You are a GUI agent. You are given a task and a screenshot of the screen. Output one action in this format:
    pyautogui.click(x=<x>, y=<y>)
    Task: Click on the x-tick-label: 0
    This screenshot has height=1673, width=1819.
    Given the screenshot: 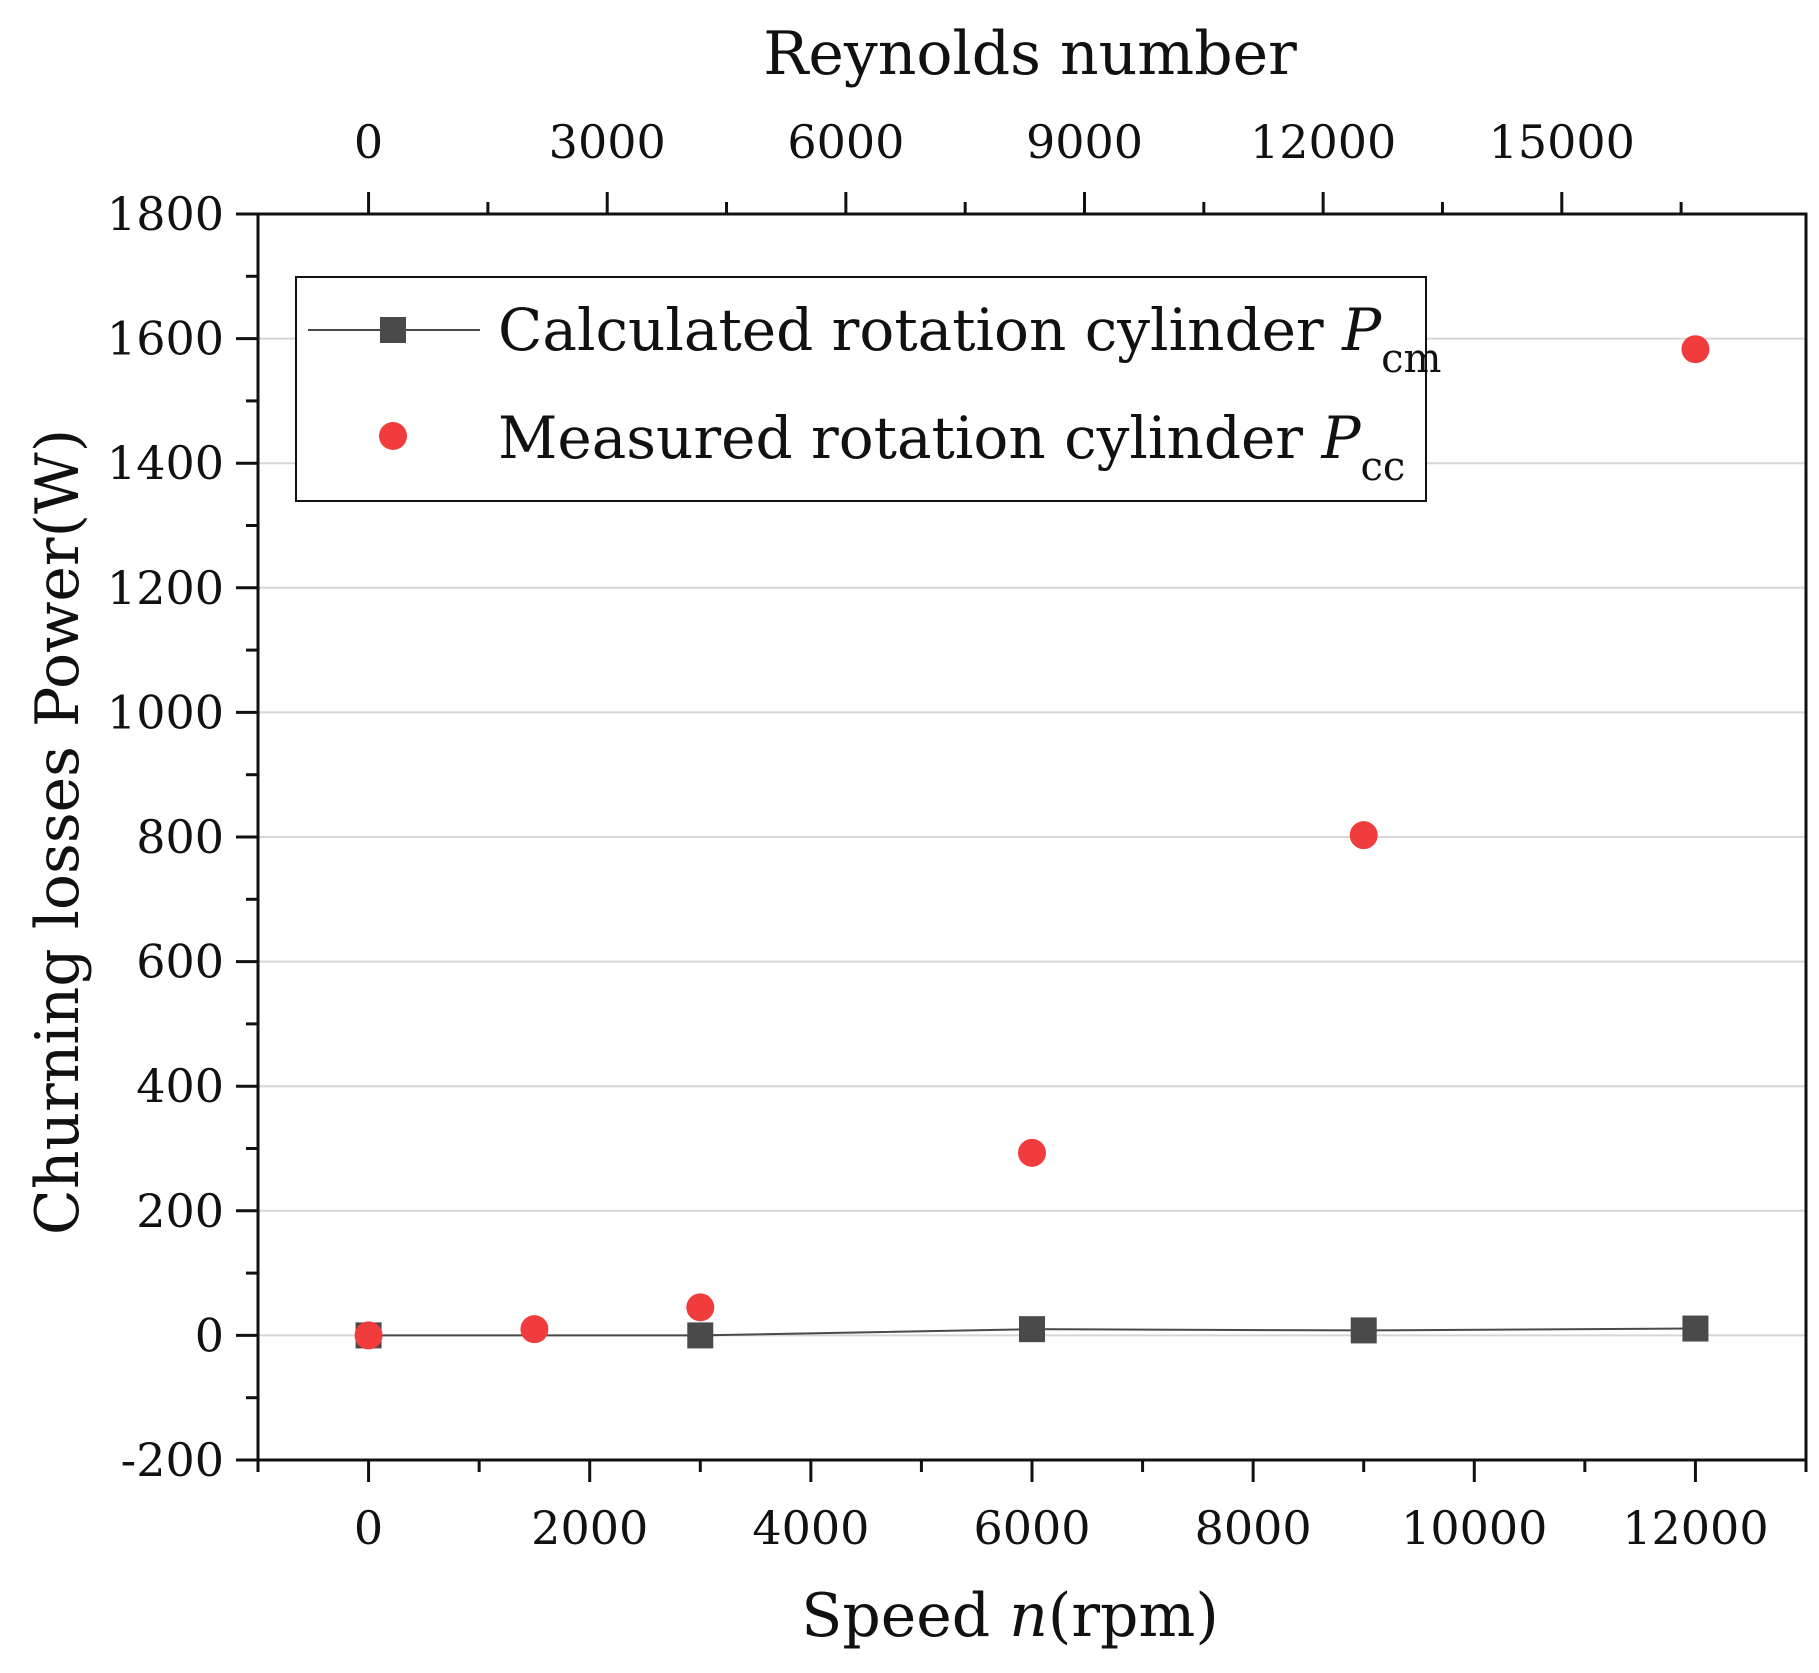 What is the action you would take?
    pyautogui.click(x=368, y=1528)
    